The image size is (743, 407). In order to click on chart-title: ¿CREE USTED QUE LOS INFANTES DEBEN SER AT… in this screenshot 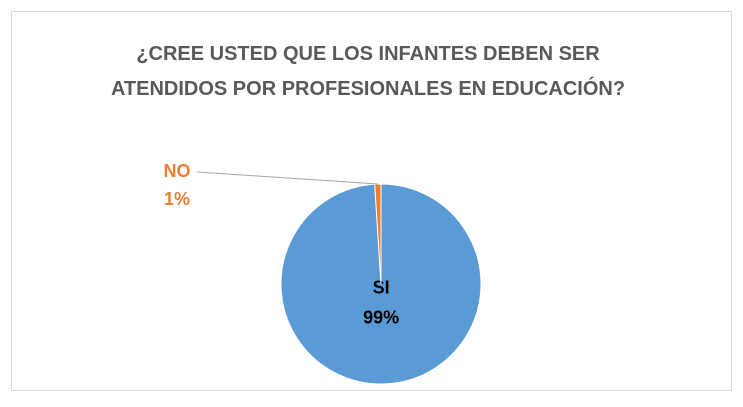, I will do `click(368, 71)`.